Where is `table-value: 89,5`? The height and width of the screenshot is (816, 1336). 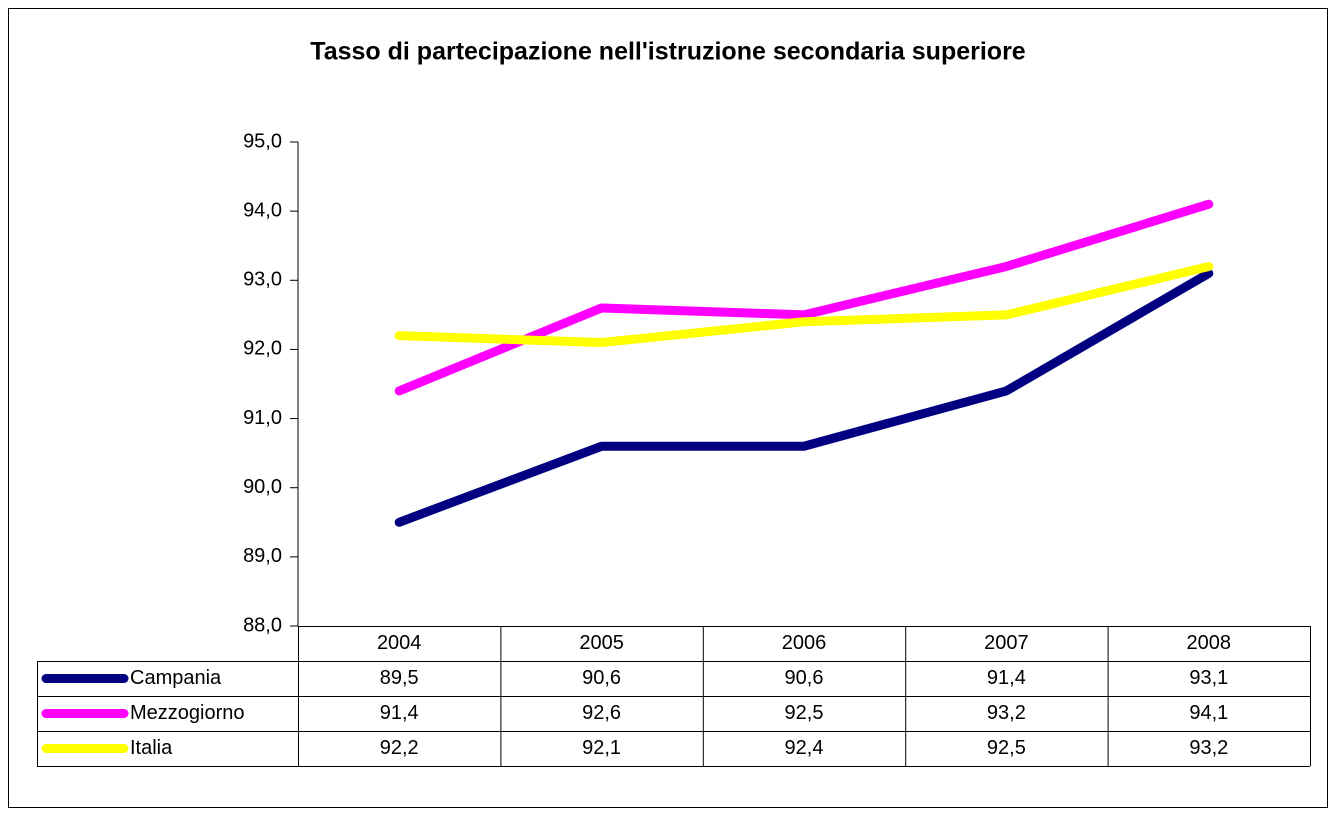
table-value: 89,5 is located at coordinates (399, 678).